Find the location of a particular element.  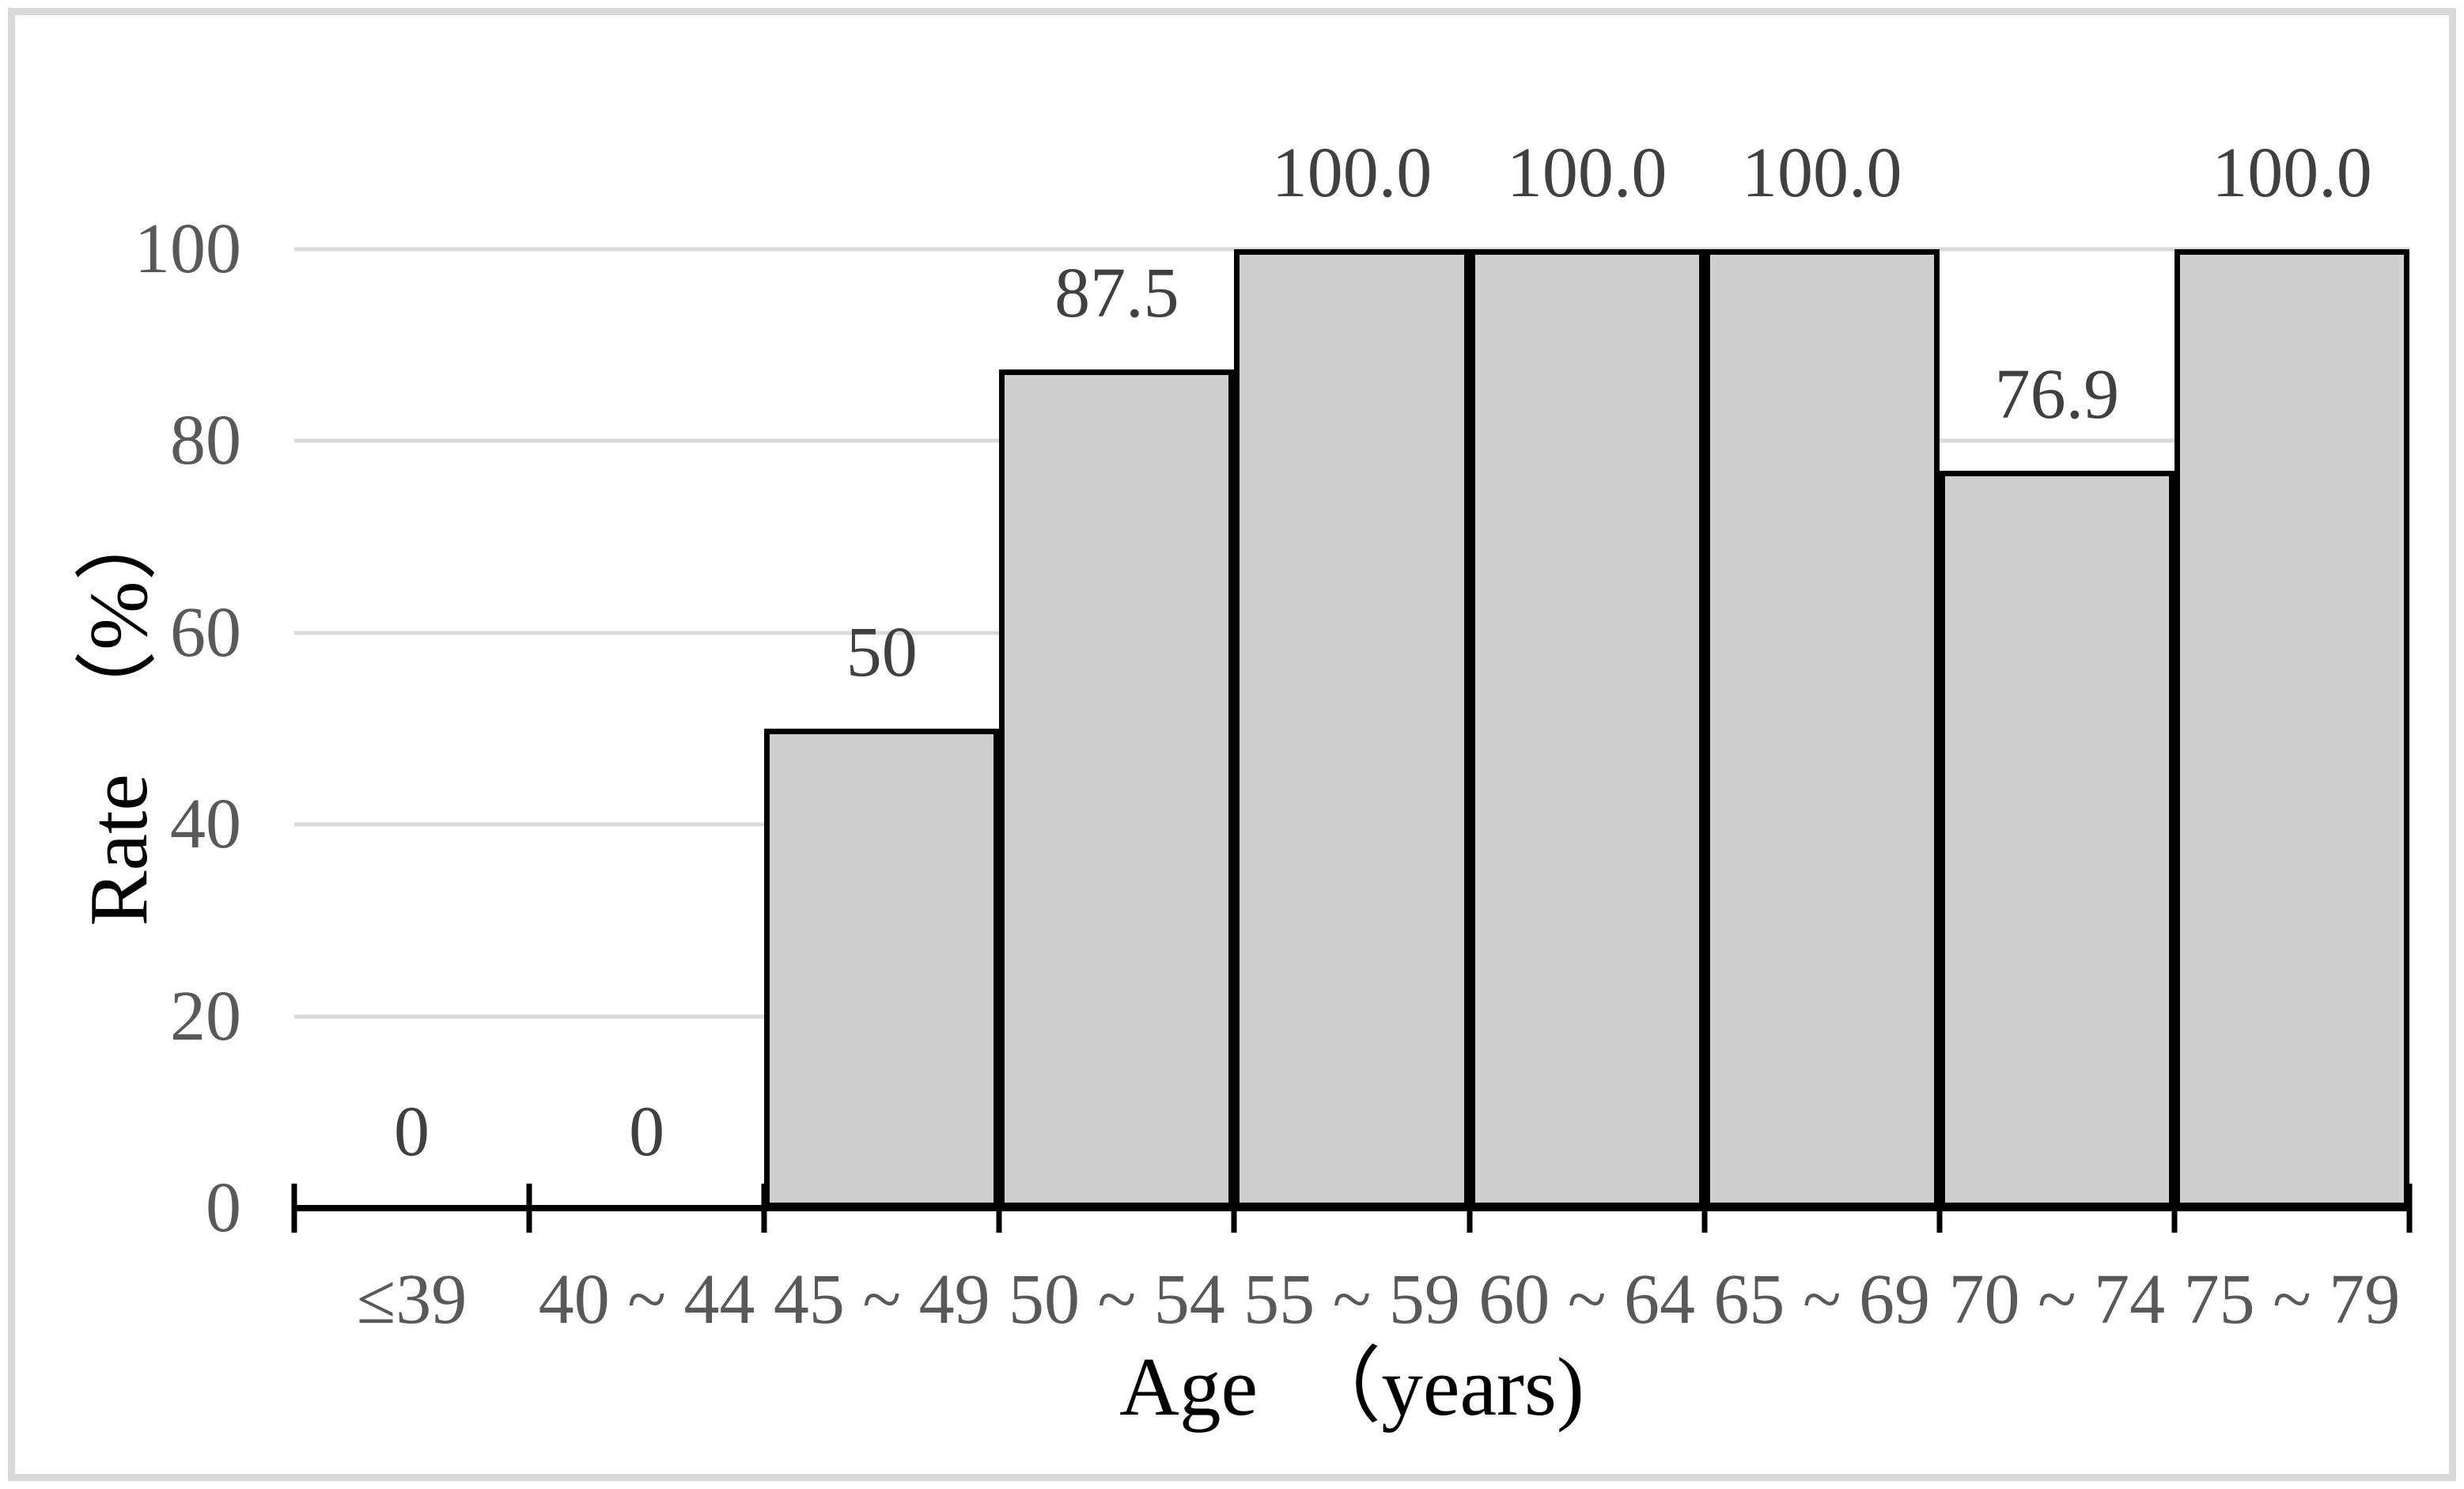

y-tick-label-0: 0 is located at coordinates (223, 1208).